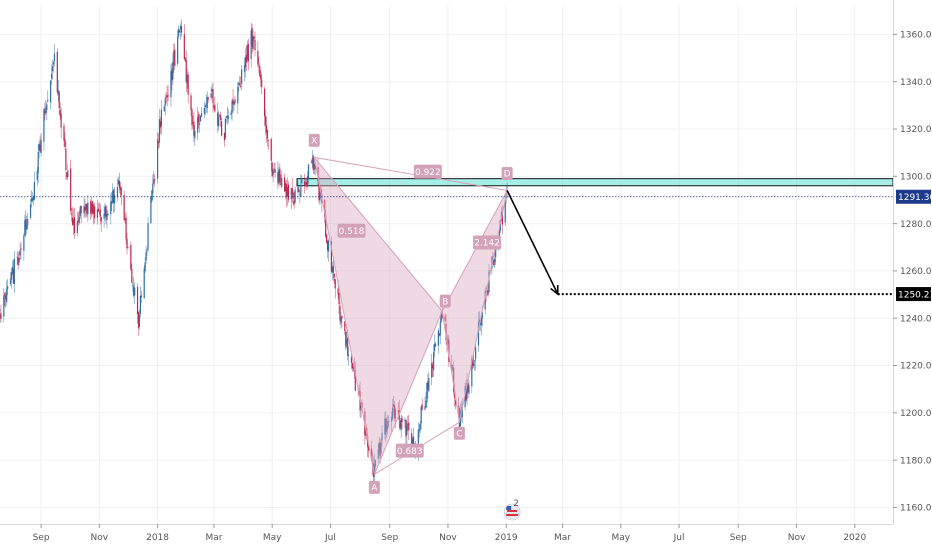  I want to click on current-price-tag: 1291.36, so click(914, 196).